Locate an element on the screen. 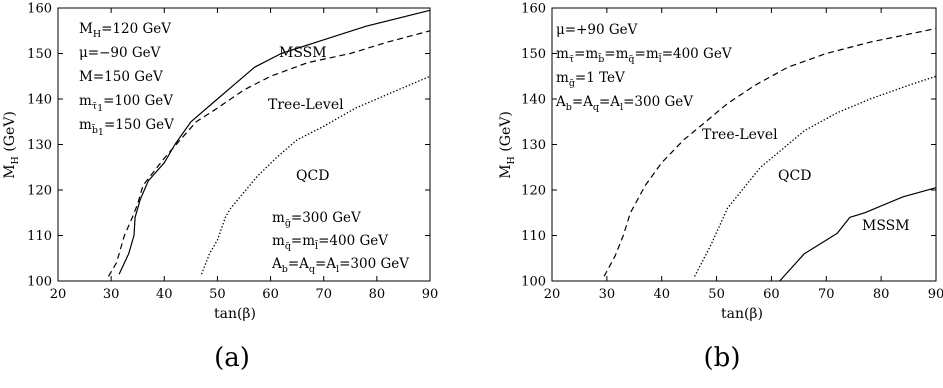 The height and width of the screenshot is (388, 943). panel-a-annotation-m-gluino: mg̃=300 GeV is located at coordinates (316, 219).